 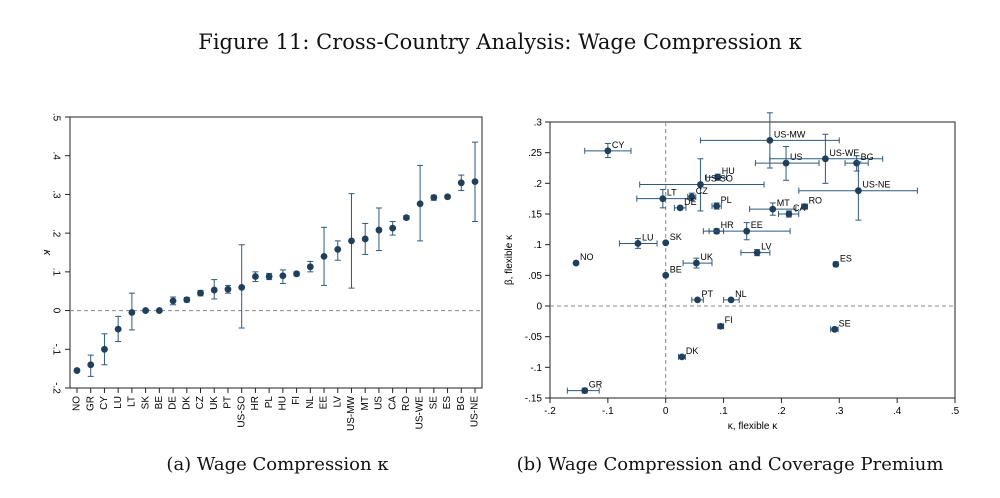 What do you see at coordinates (214, 290) in the screenshot?
I see `point-uk` at bounding box center [214, 290].